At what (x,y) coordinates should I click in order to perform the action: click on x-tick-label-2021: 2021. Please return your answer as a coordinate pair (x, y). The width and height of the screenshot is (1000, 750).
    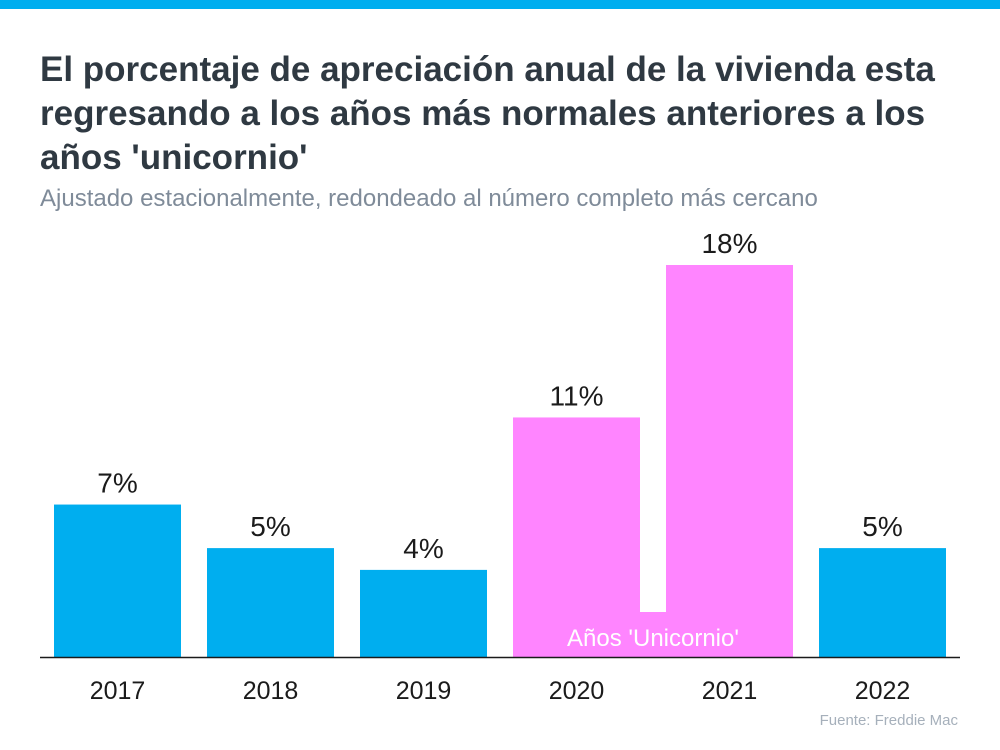
    Looking at the image, I should click on (730, 691).